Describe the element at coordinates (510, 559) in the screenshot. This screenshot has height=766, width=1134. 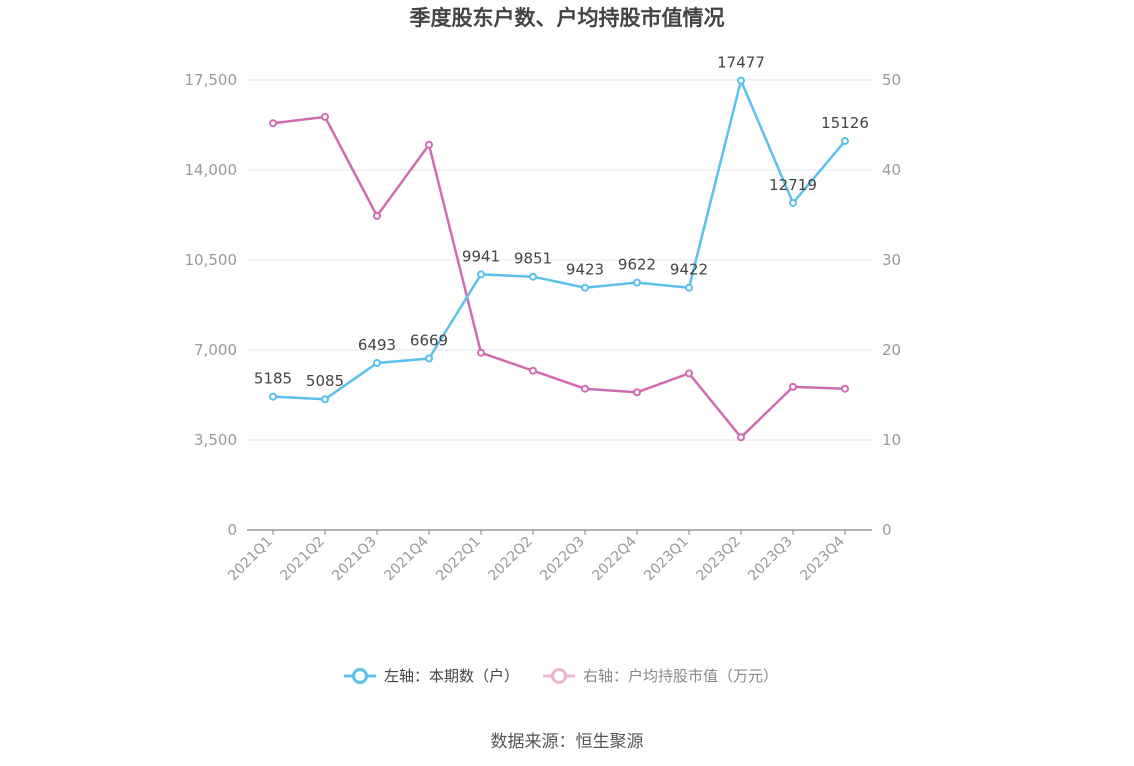
I see `x-tick-label: 2022Q2` at that location.